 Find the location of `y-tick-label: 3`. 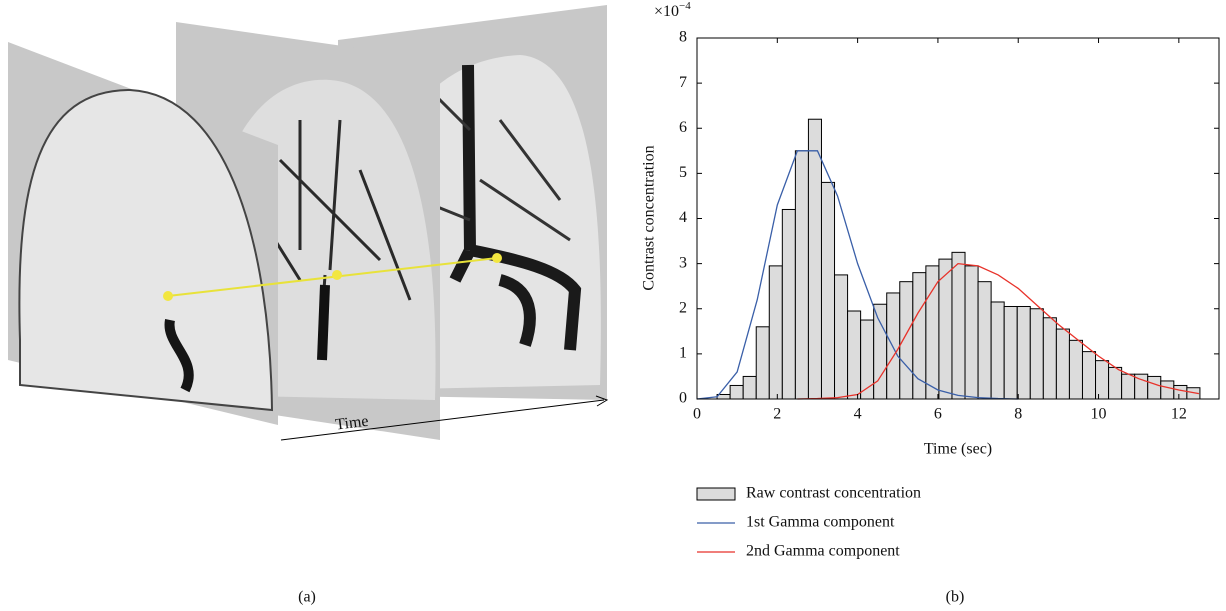

y-tick-label: 3 is located at coordinates (683, 262).